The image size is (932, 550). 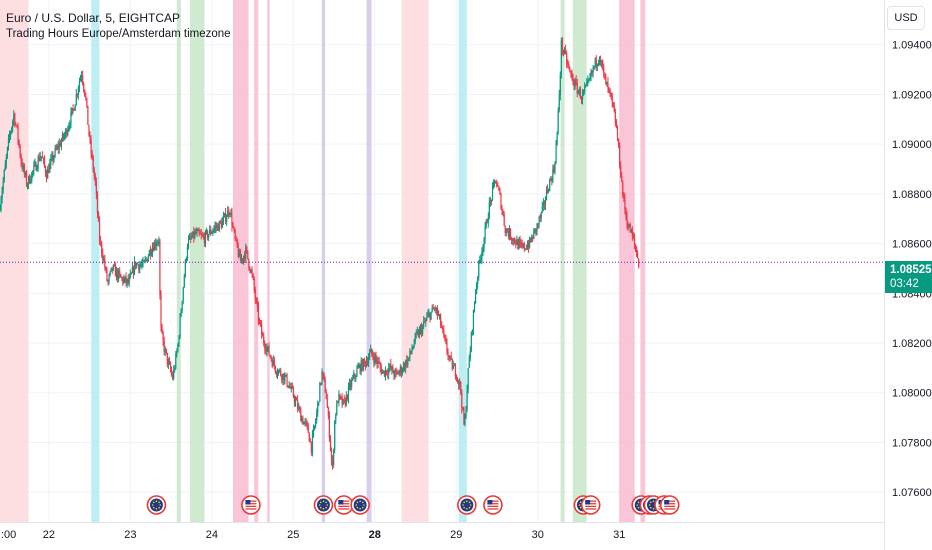 I want to click on economic-events, so click(x=413, y=505).